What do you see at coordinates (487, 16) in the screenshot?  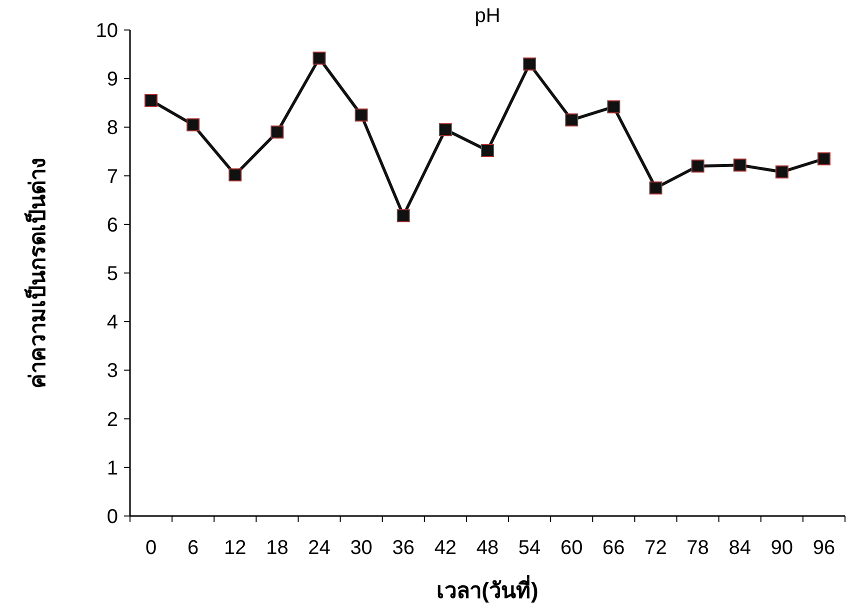 I see `chart-title: pH` at bounding box center [487, 16].